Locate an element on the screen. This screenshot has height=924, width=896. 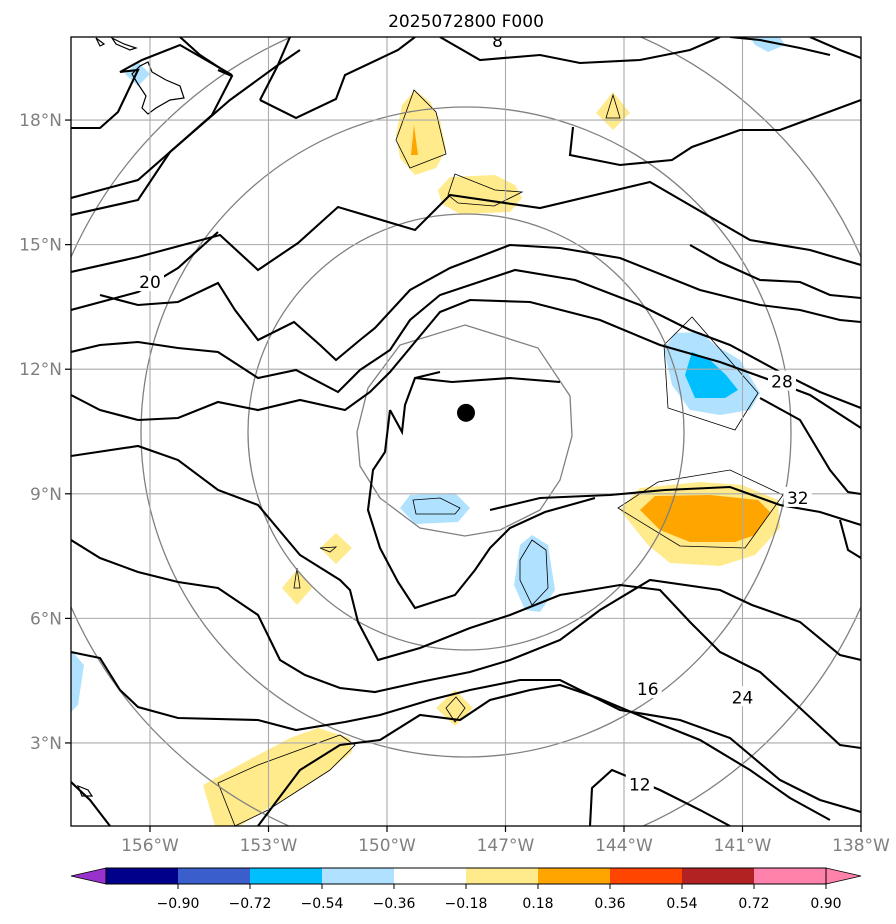
colorbar-tick-label: −0.72 is located at coordinates (250, 904).